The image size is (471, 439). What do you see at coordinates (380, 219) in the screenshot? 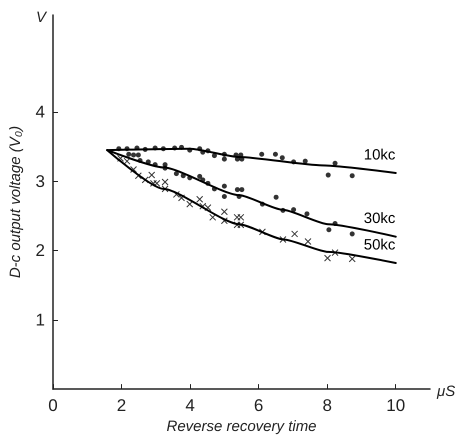
I see `series-label: 30kc` at bounding box center [380, 219].